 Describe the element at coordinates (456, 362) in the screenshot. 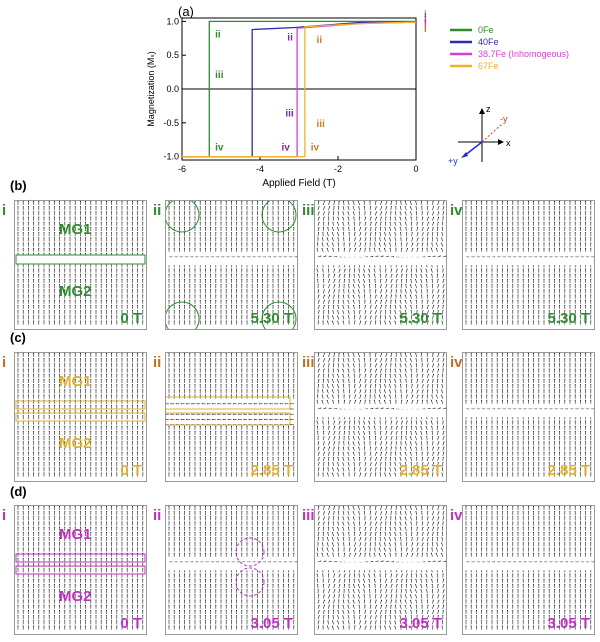

I see `panel-tag-c-4: iv` at that location.